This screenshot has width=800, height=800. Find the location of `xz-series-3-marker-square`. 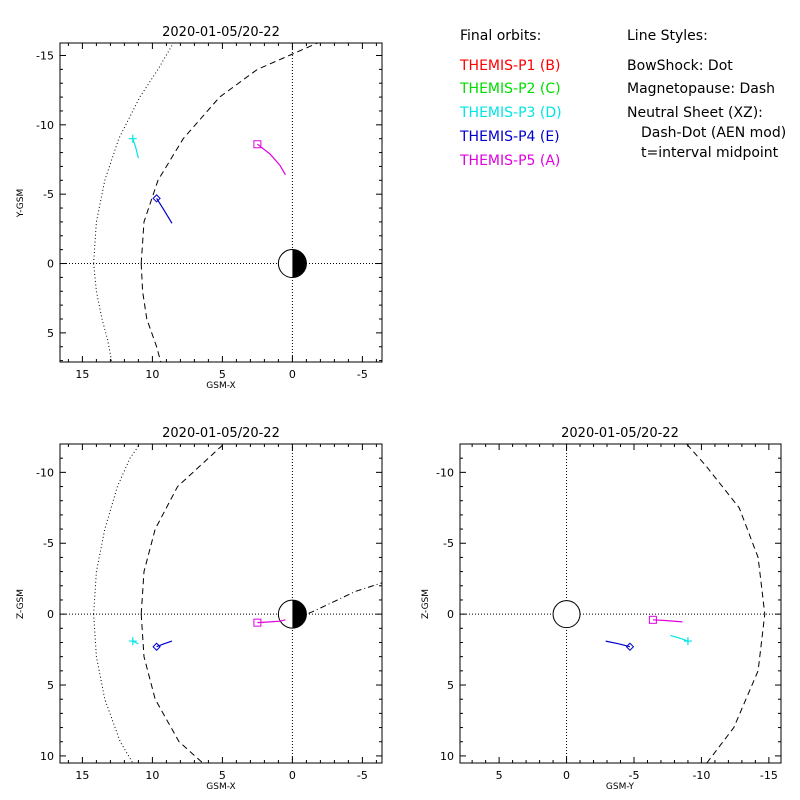

xz-series-3-marker-square is located at coordinates (257, 622).